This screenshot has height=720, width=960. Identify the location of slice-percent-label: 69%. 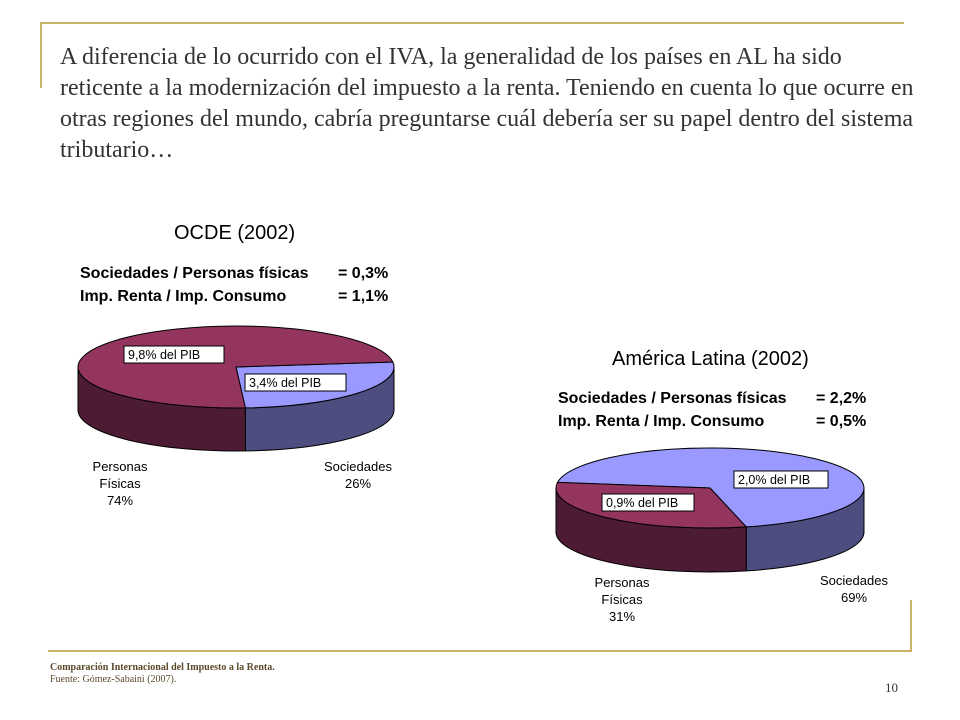
(854, 597).